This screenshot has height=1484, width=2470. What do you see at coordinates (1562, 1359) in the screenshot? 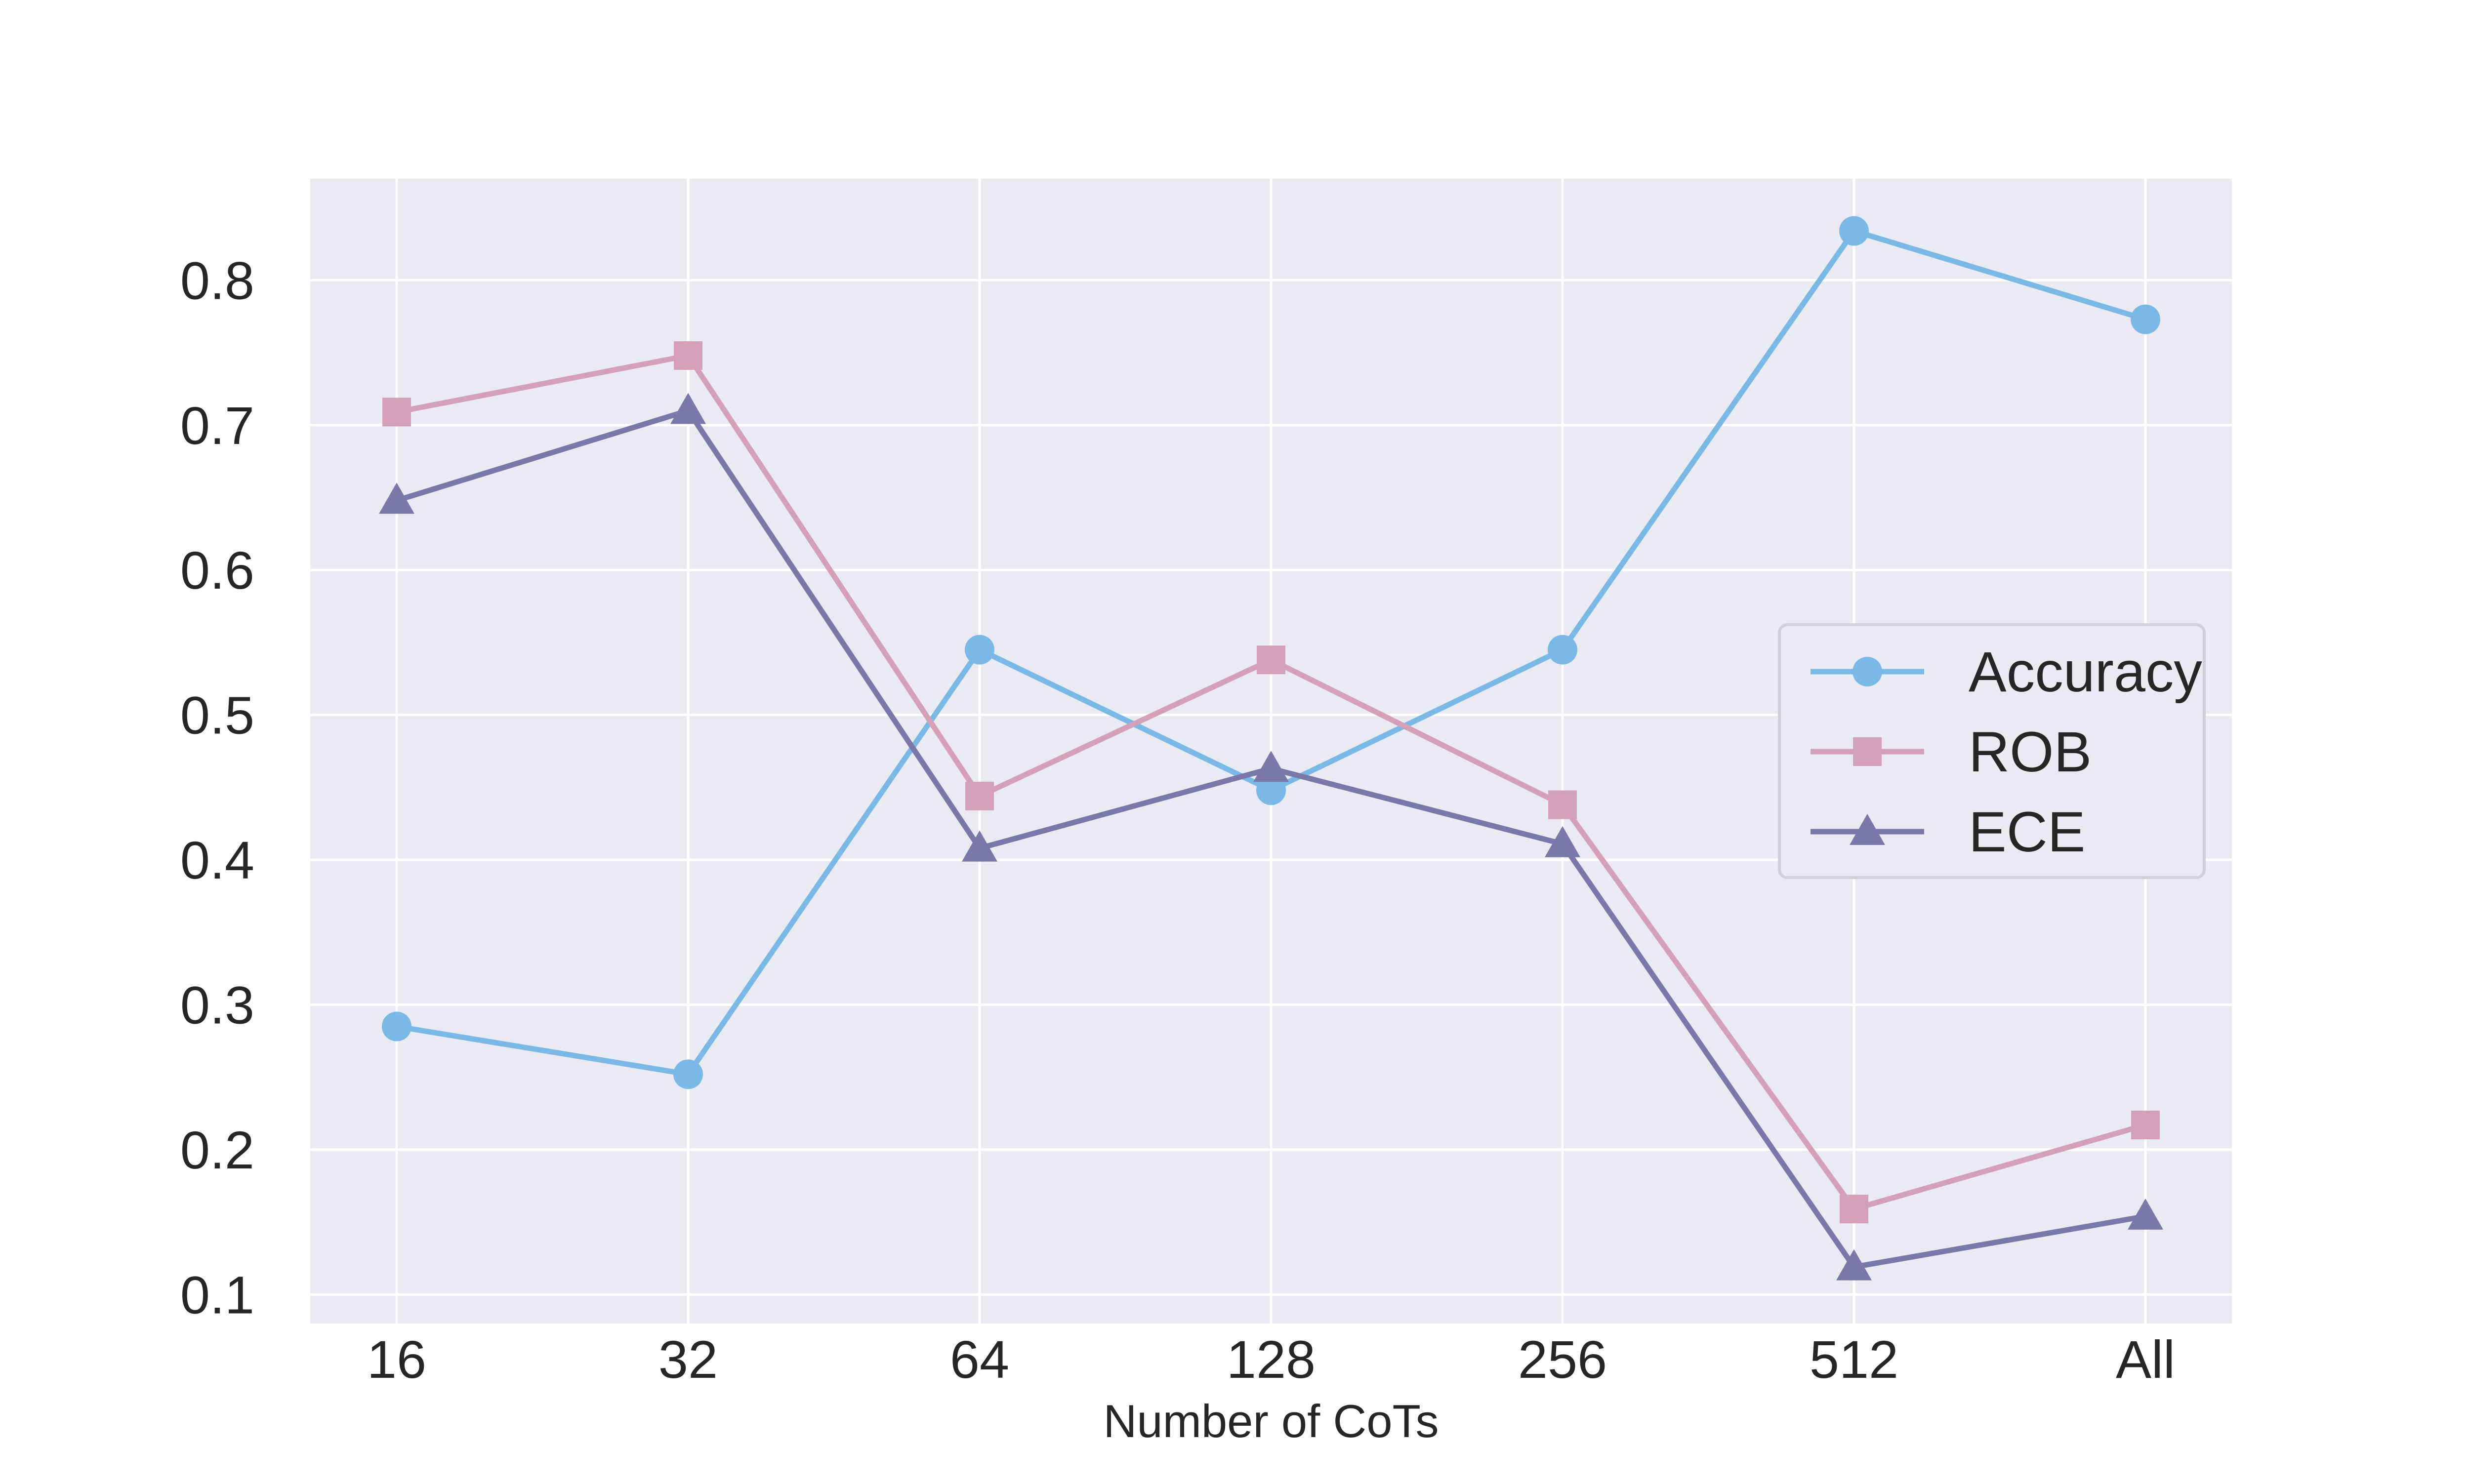
I see `x-tick-label: 256` at bounding box center [1562, 1359].